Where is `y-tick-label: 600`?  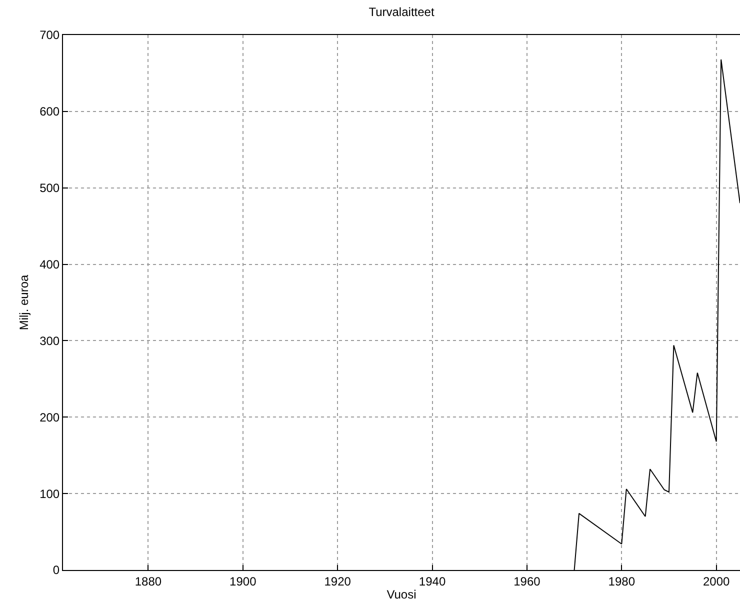 y-tick-label: 600 is located at coordinates (50, 111).